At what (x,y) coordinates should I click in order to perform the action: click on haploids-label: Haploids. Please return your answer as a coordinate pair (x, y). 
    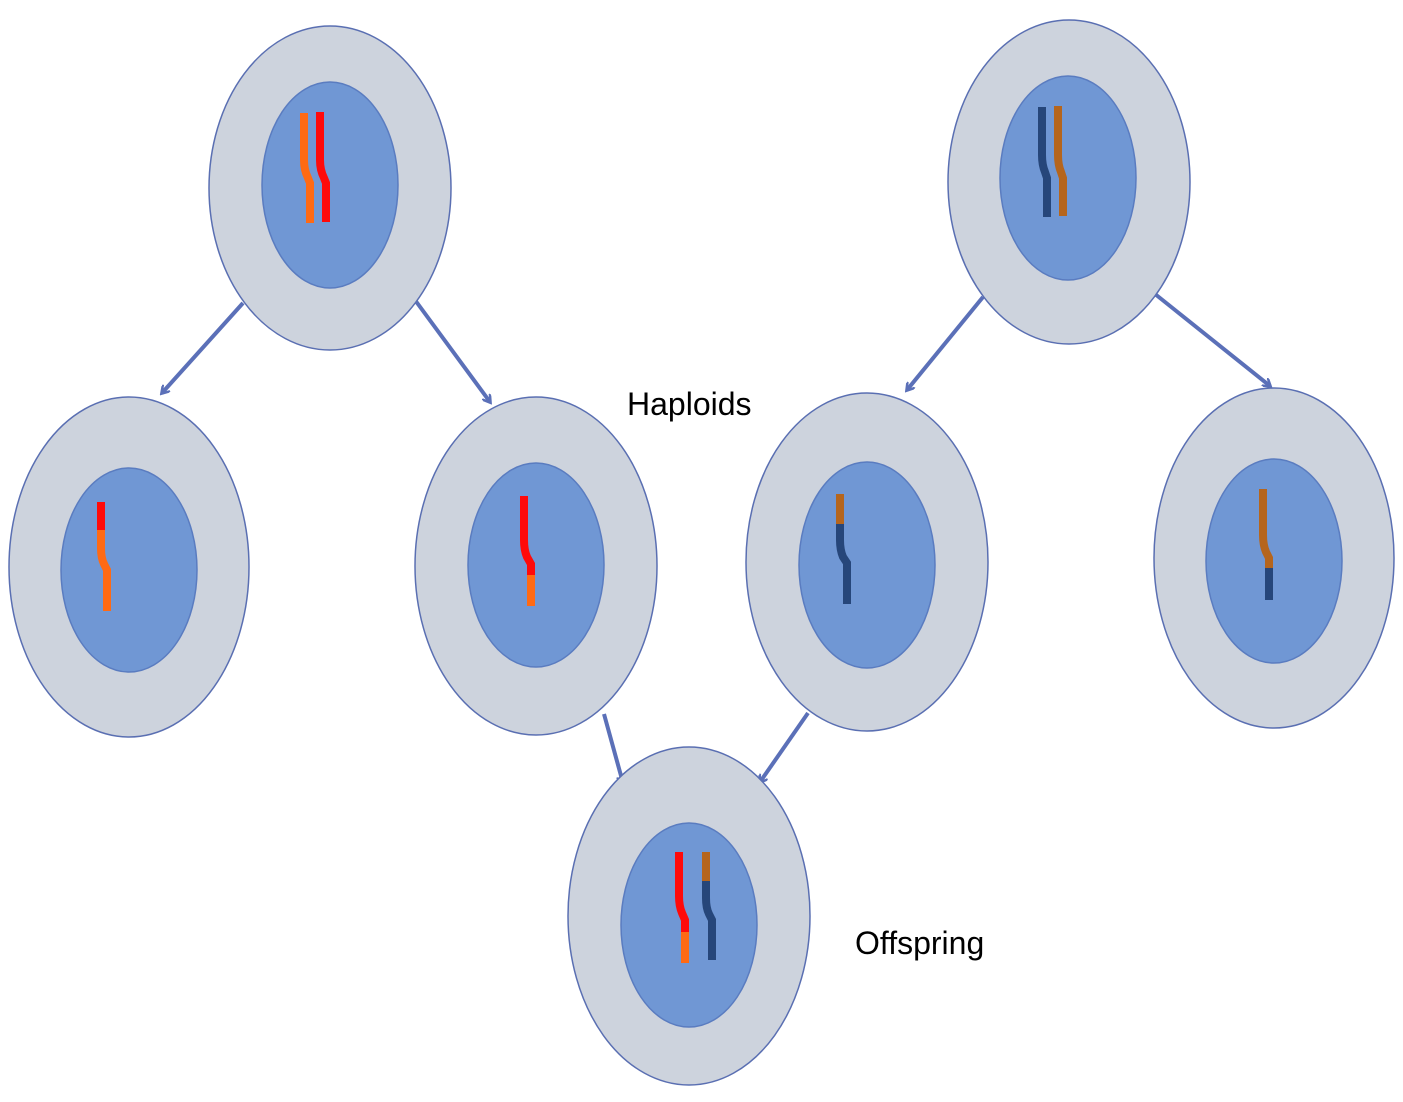
    Looking at the image, I should click on (689, 404).